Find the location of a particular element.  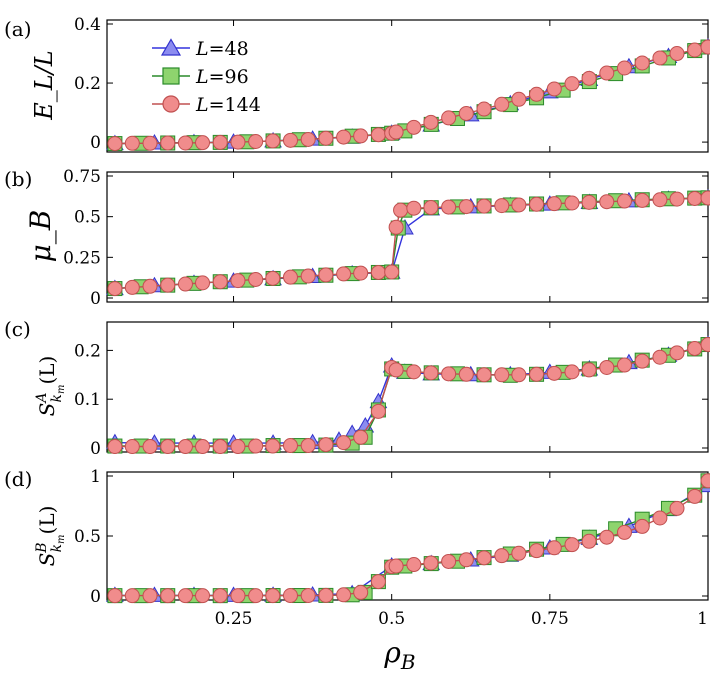

ylabel-a-main: E_L/L is located at coordinates (44, 85).